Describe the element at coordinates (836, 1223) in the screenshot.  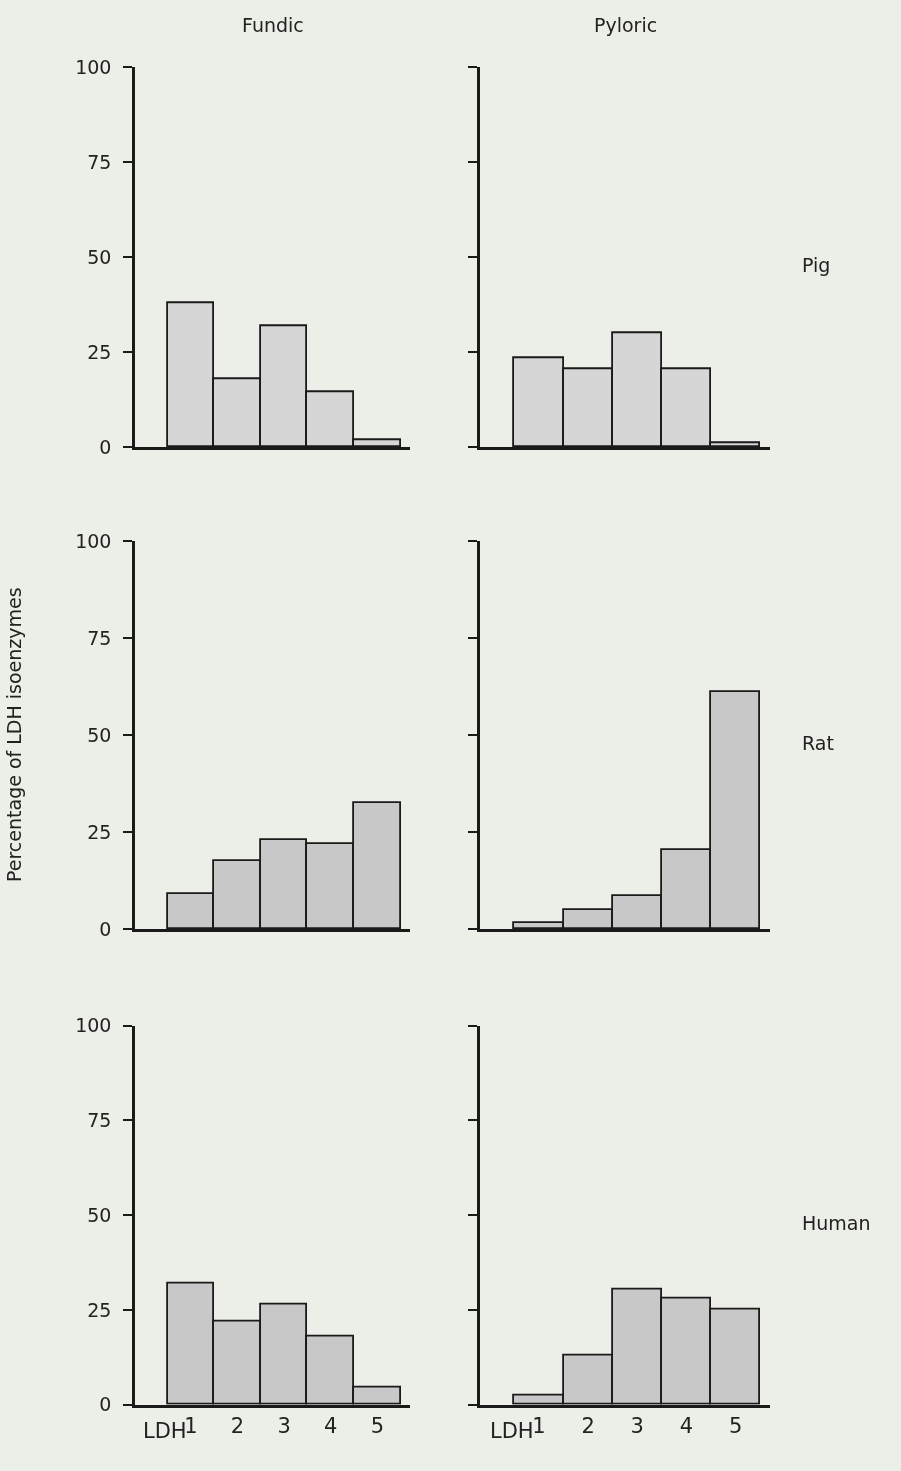
I see `text: Human` at that location.